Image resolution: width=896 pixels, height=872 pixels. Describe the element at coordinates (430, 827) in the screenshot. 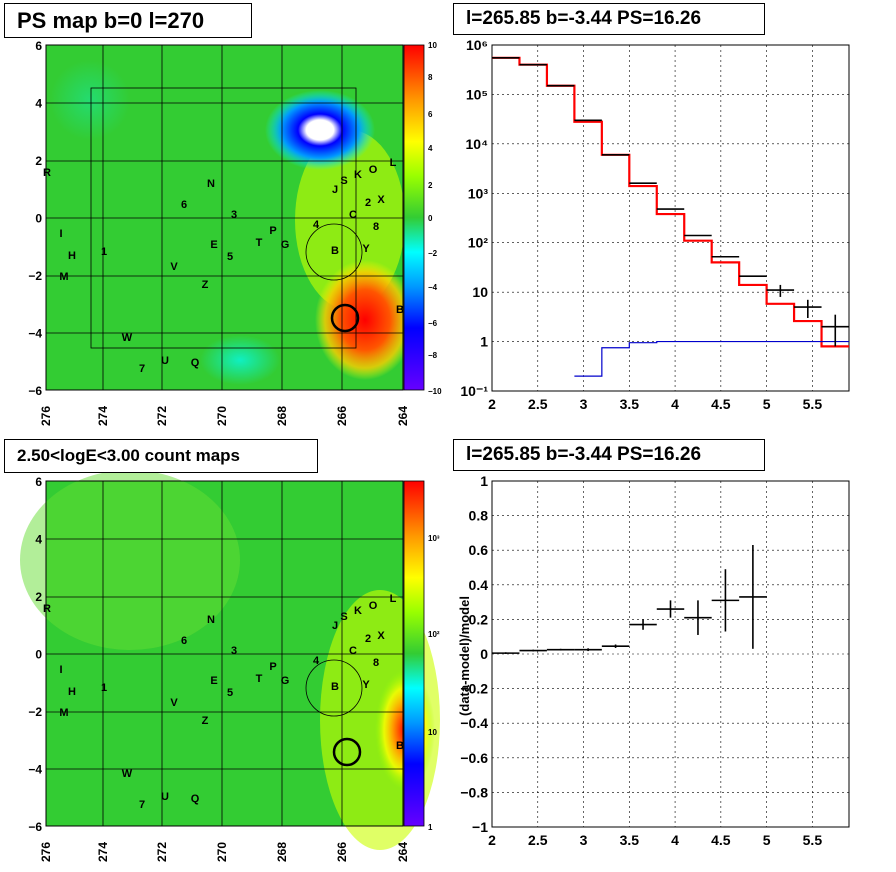

I see `colorbar-tick-label: 1` at that location.